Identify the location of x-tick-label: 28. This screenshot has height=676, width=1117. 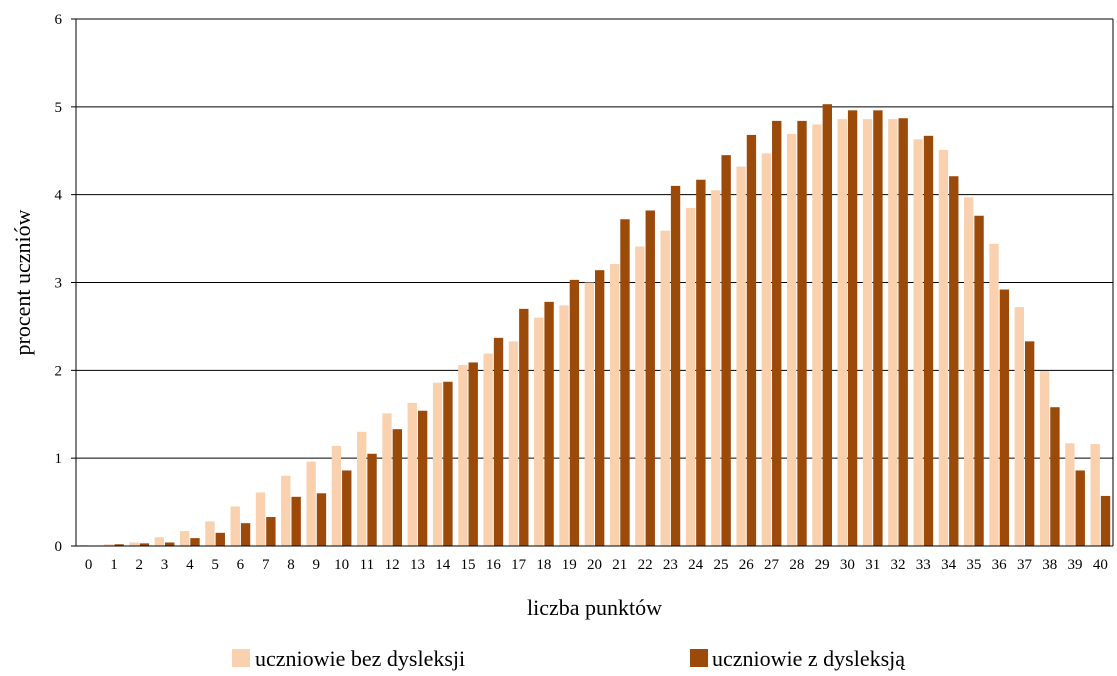
(796, 565).